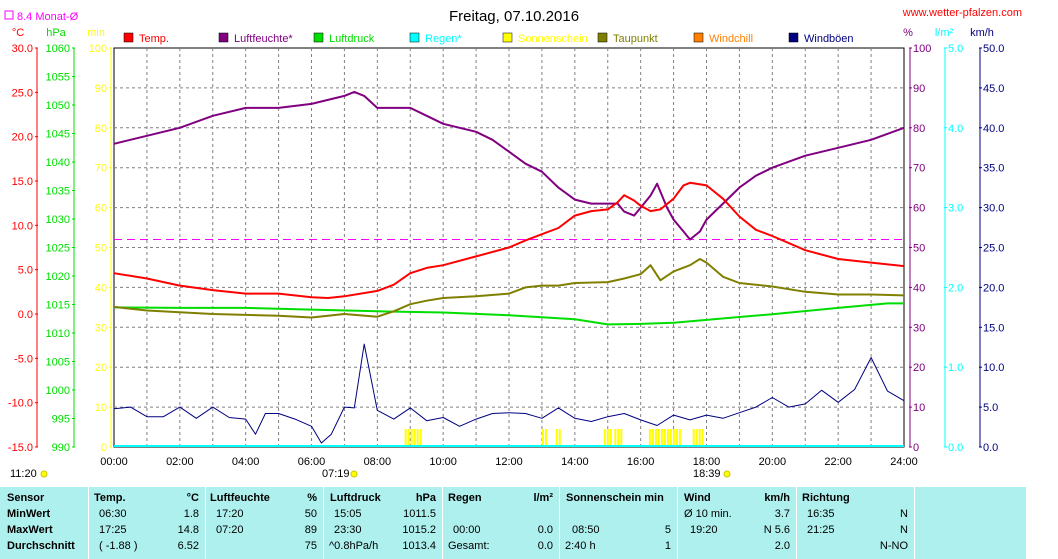  What do you see at coordinates (310, 514) in the screenshot?
I see `humidity-min: 50` at bounding box center [310, 514].